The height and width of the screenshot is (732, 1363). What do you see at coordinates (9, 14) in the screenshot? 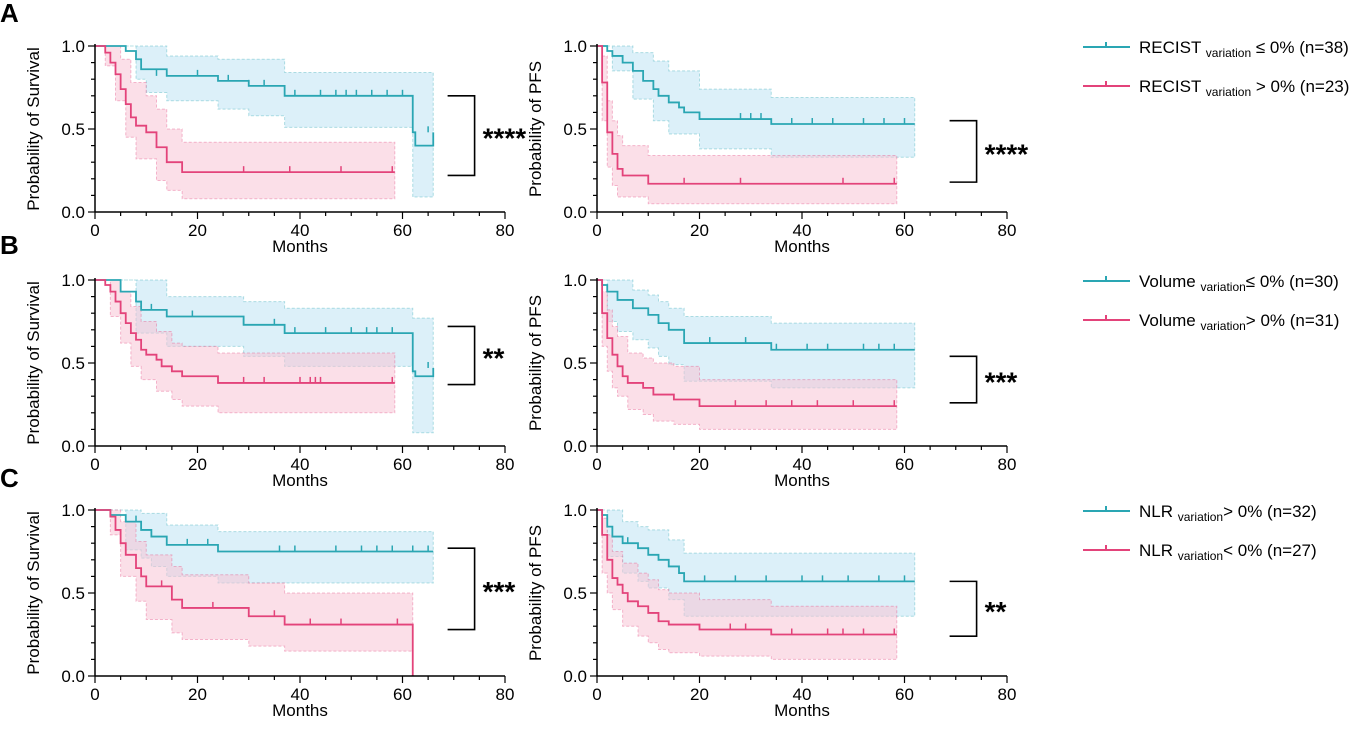
I see `panel-label-a: A` at bounding box center [9, 14].